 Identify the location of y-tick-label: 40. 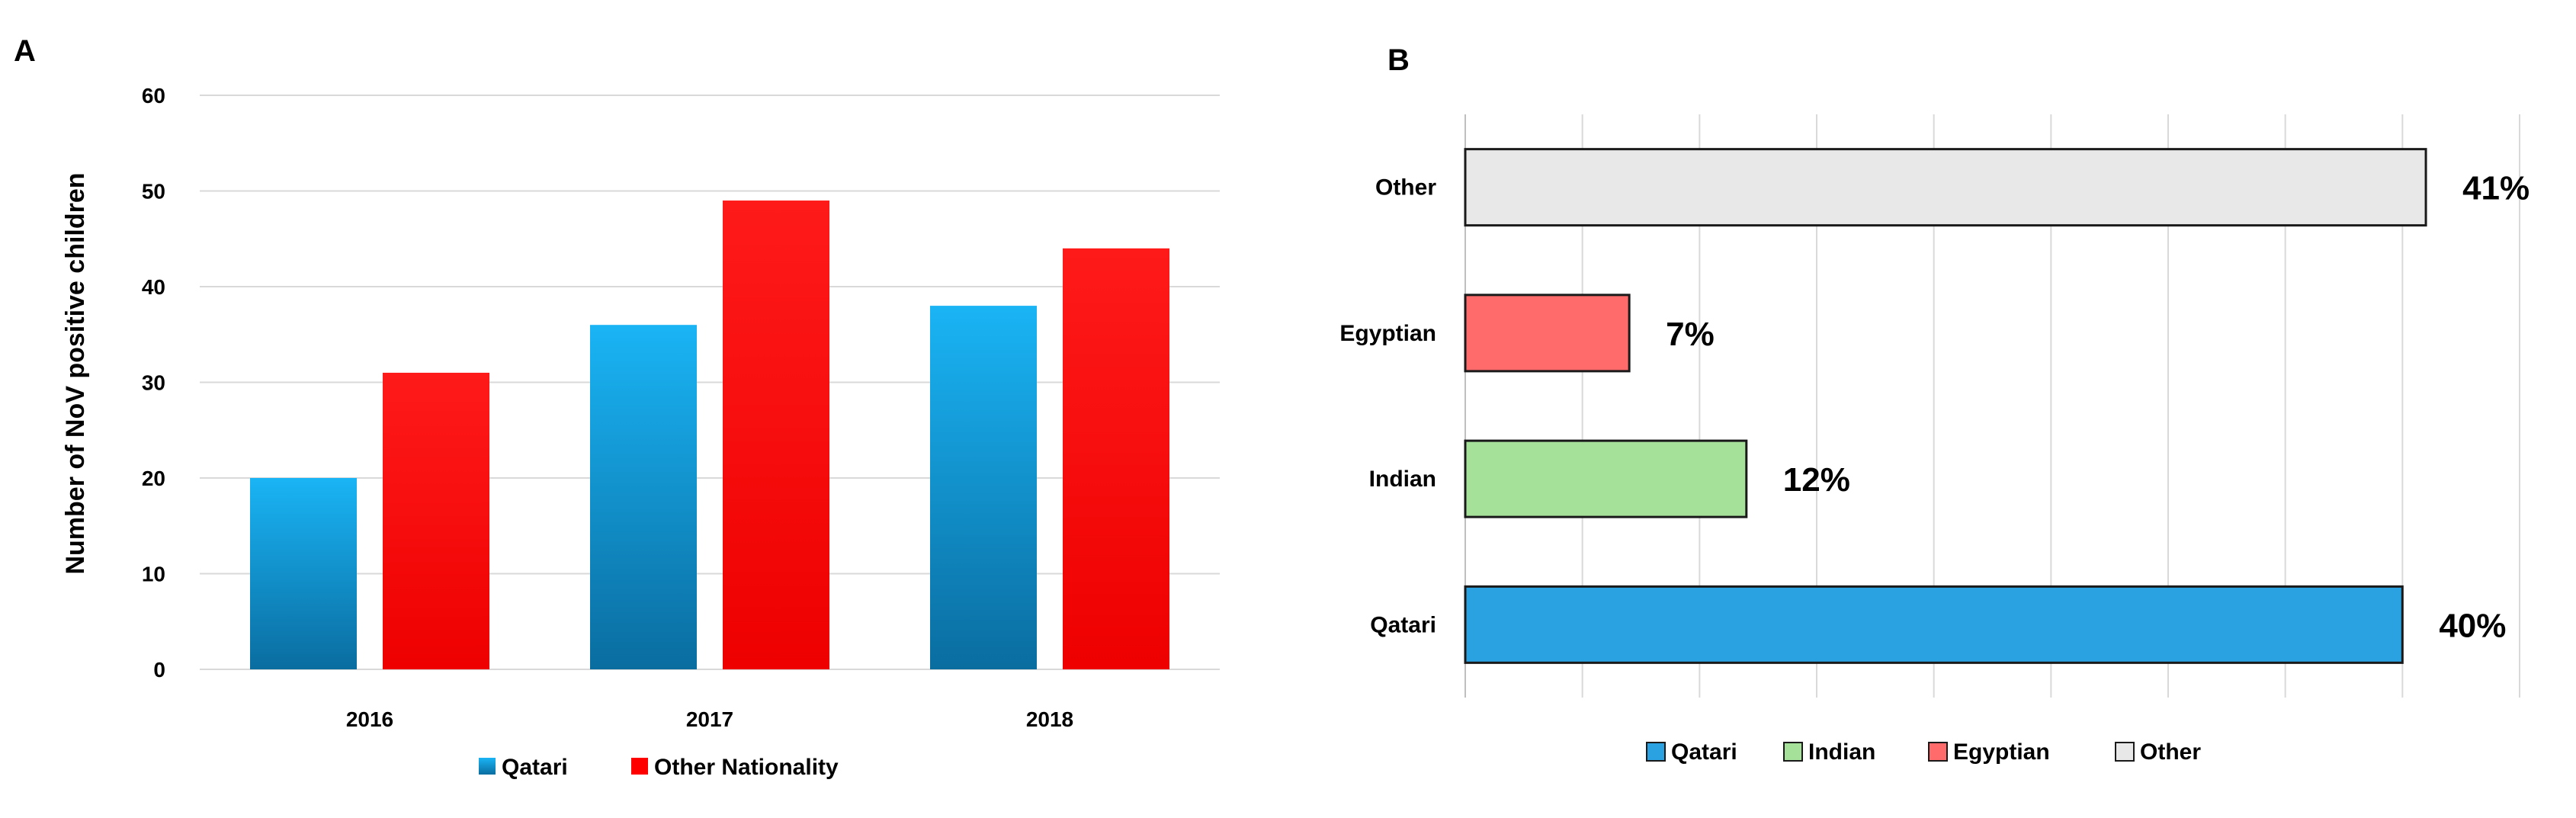
(153, 287).